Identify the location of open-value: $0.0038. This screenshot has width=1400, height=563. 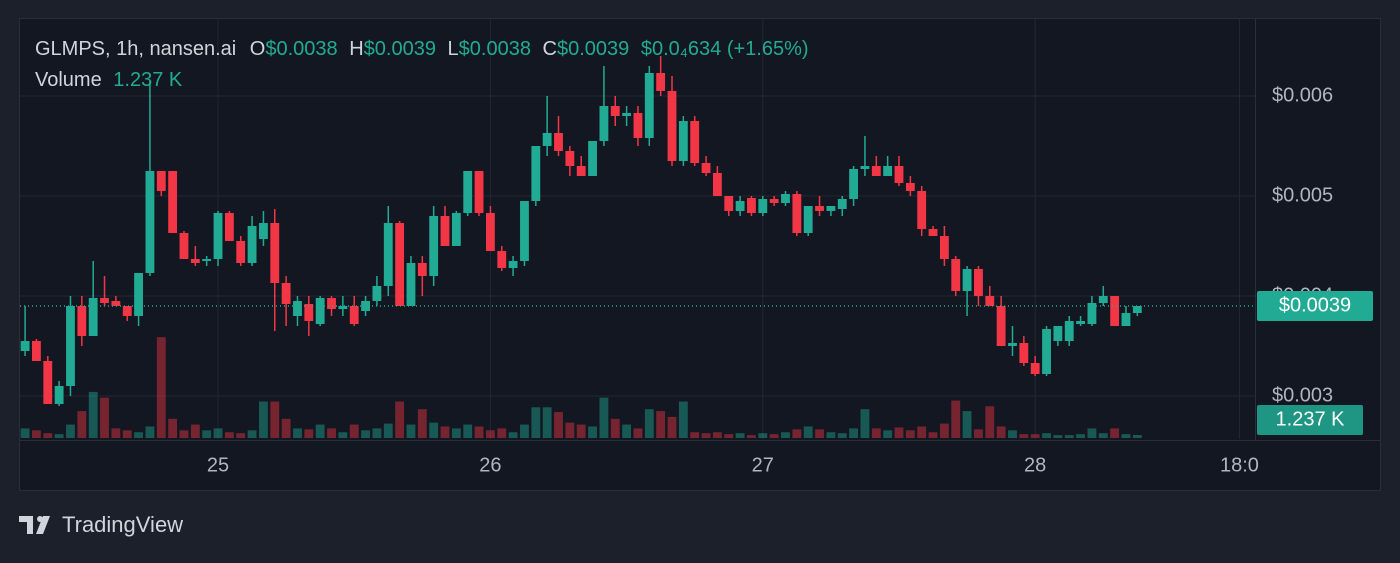
(301, 49).